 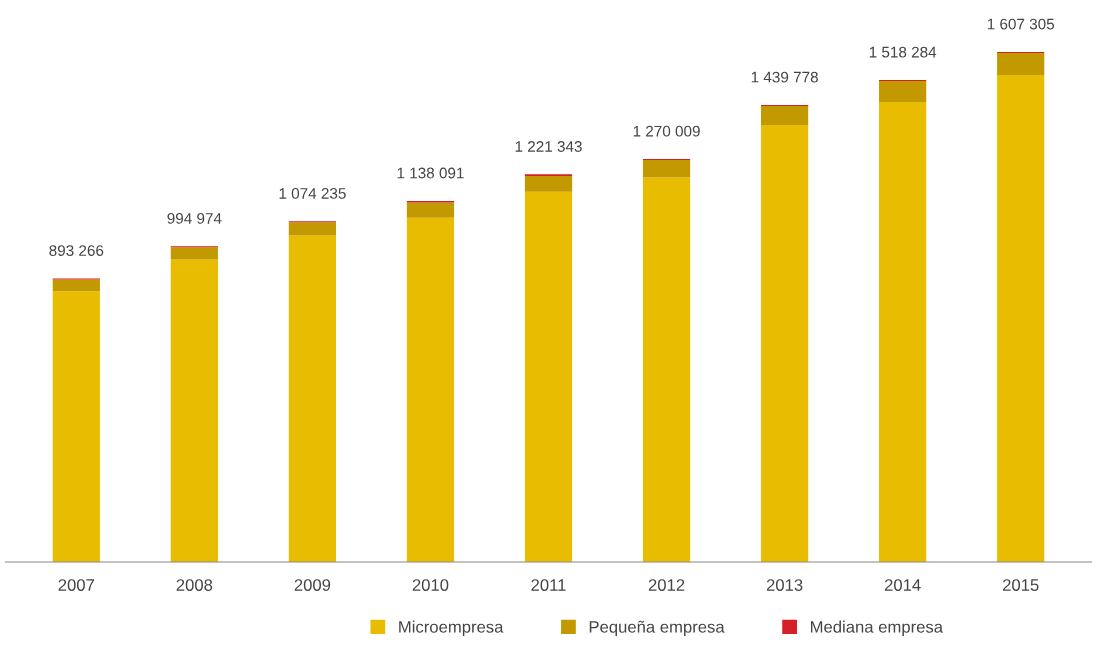 What do you see at coordinates (194, 218) in the screenshot?
I see `annotation: 994 974` at bounding box center [194, 218].